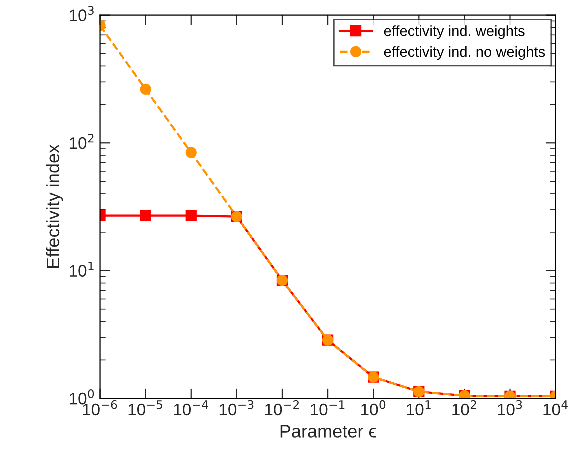  I want to click on x-tick-label: 10$^{−4}$, so click(191, 408).